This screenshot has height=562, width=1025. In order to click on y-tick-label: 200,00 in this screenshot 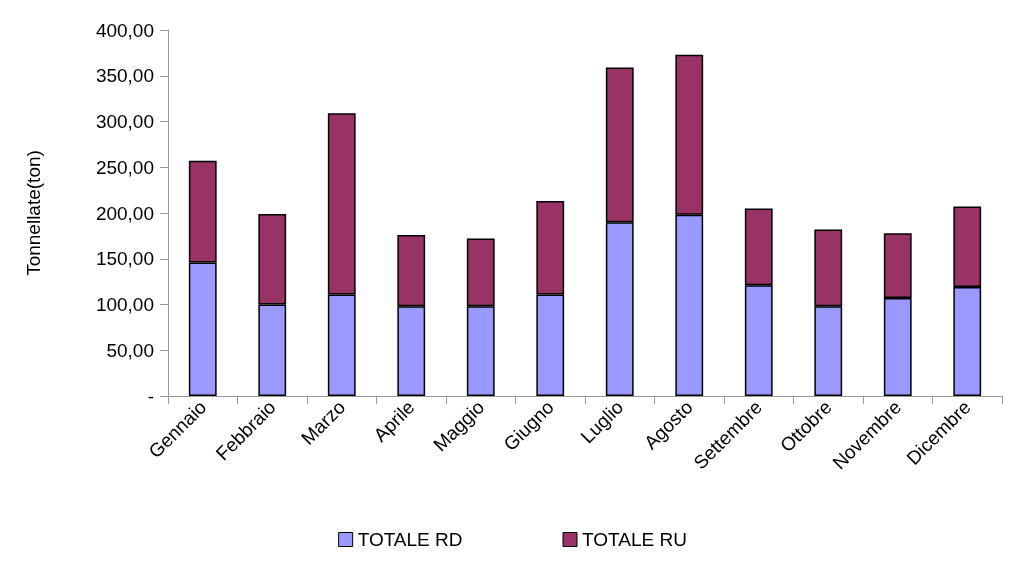, I will do `click(124, 213)`.